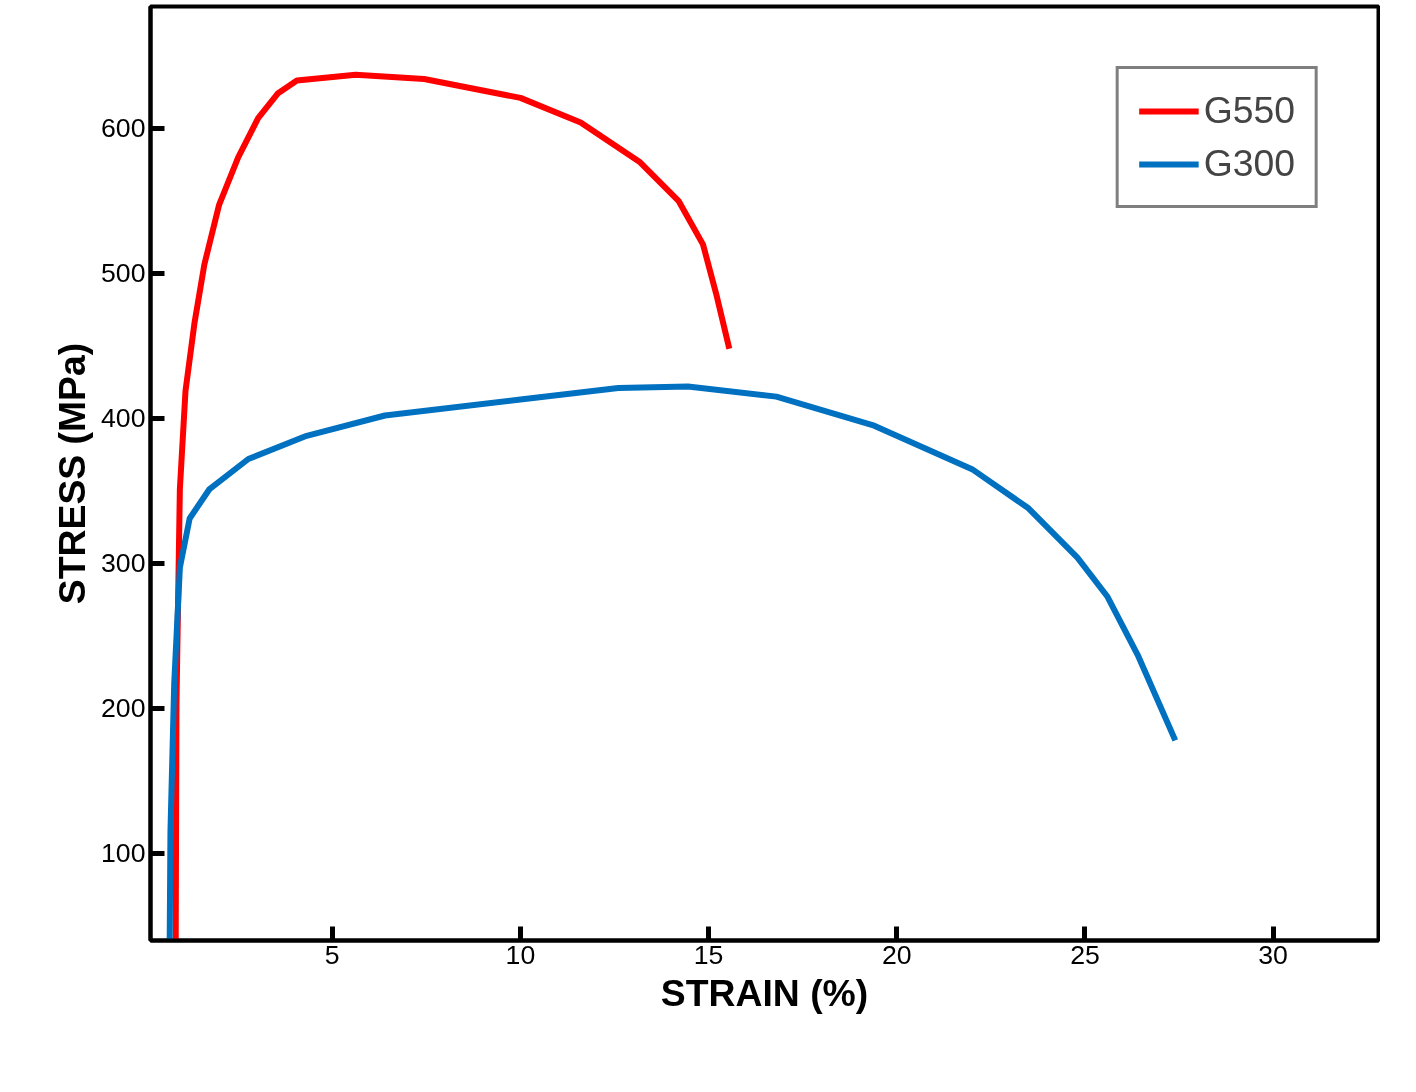 This screenshot has height=1092, width=1416. Describe the element at coordinates (520, 954) in the screenshot. I see `x-tick-label: 10` at that location.